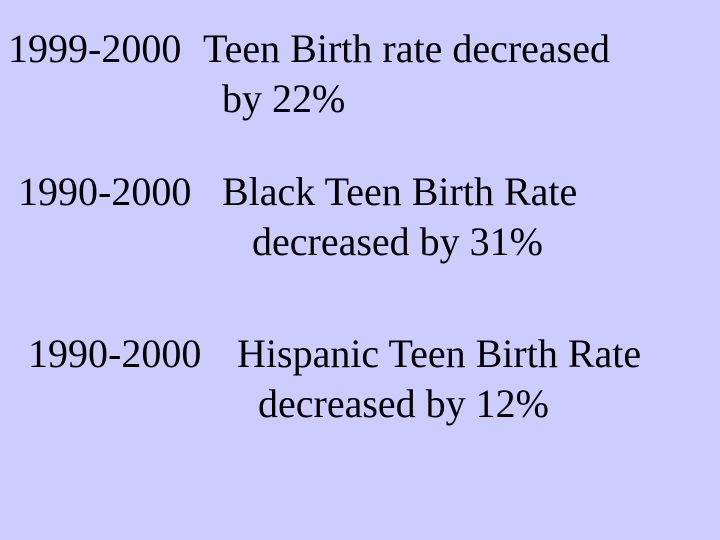 This screenshot has height=540, width=720. What do you see at coordinates (94, 48) in the screenshot?
I see `period: 1999-2000` at bounding box center [94, 48].